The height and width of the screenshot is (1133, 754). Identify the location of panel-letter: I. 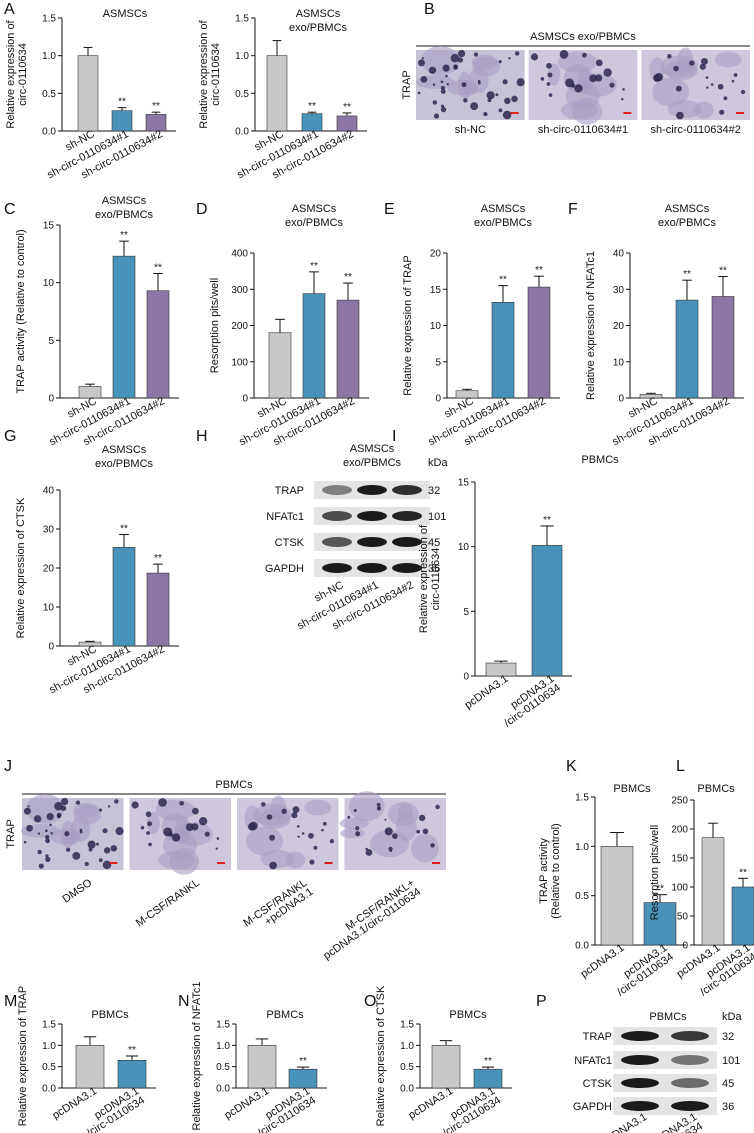
(394, 436).